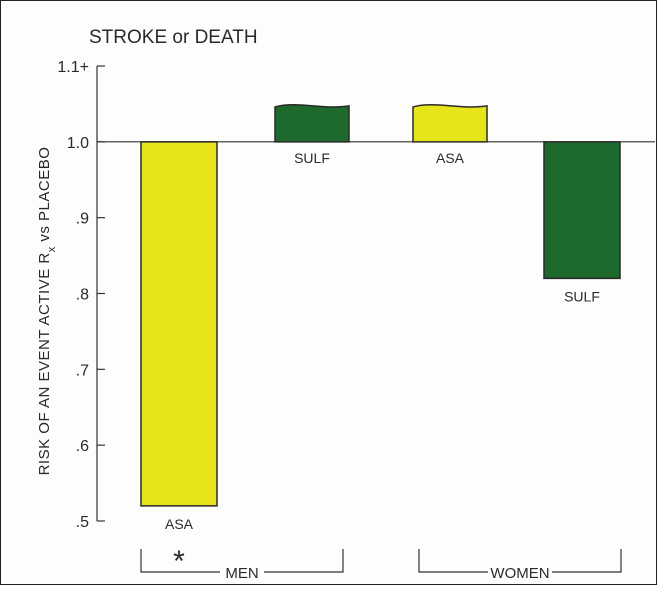 The width and height of the screenshot is (657, 589). Describe the element at coordinates (82, 295) in the screenshot. I see `y-tick-label: .8` at that location.